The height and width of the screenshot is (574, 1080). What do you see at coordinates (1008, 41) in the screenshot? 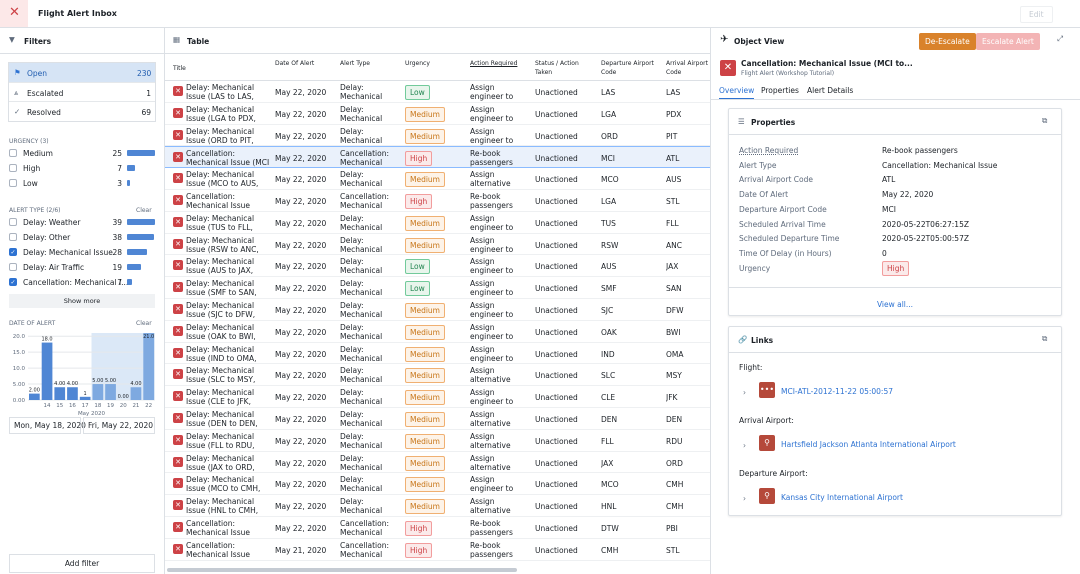
I see `escalate-button: Escalate Alert` at bounding box center [1008, 41].